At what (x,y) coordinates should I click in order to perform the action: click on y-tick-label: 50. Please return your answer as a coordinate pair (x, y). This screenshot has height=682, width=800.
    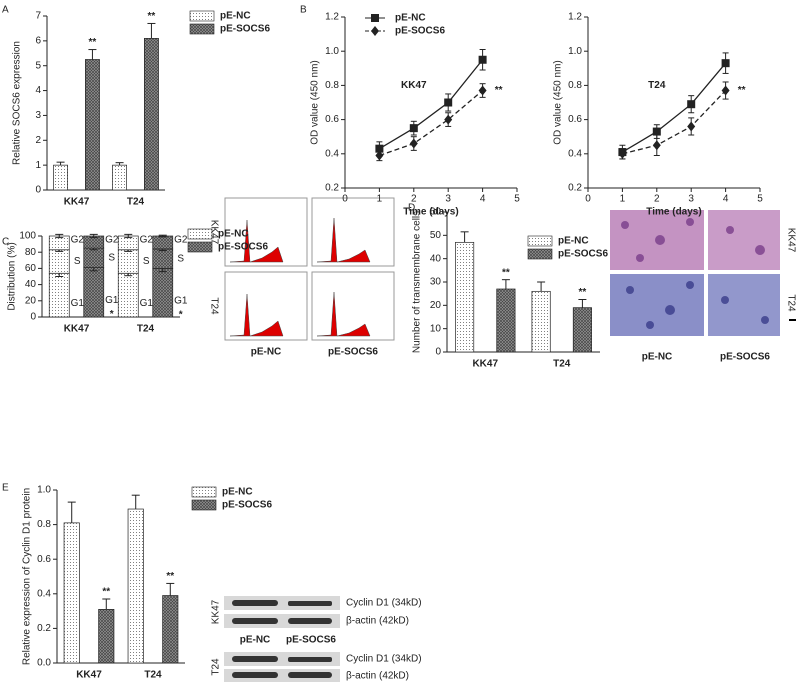
    Looking at the image, I should click on (436, 235).